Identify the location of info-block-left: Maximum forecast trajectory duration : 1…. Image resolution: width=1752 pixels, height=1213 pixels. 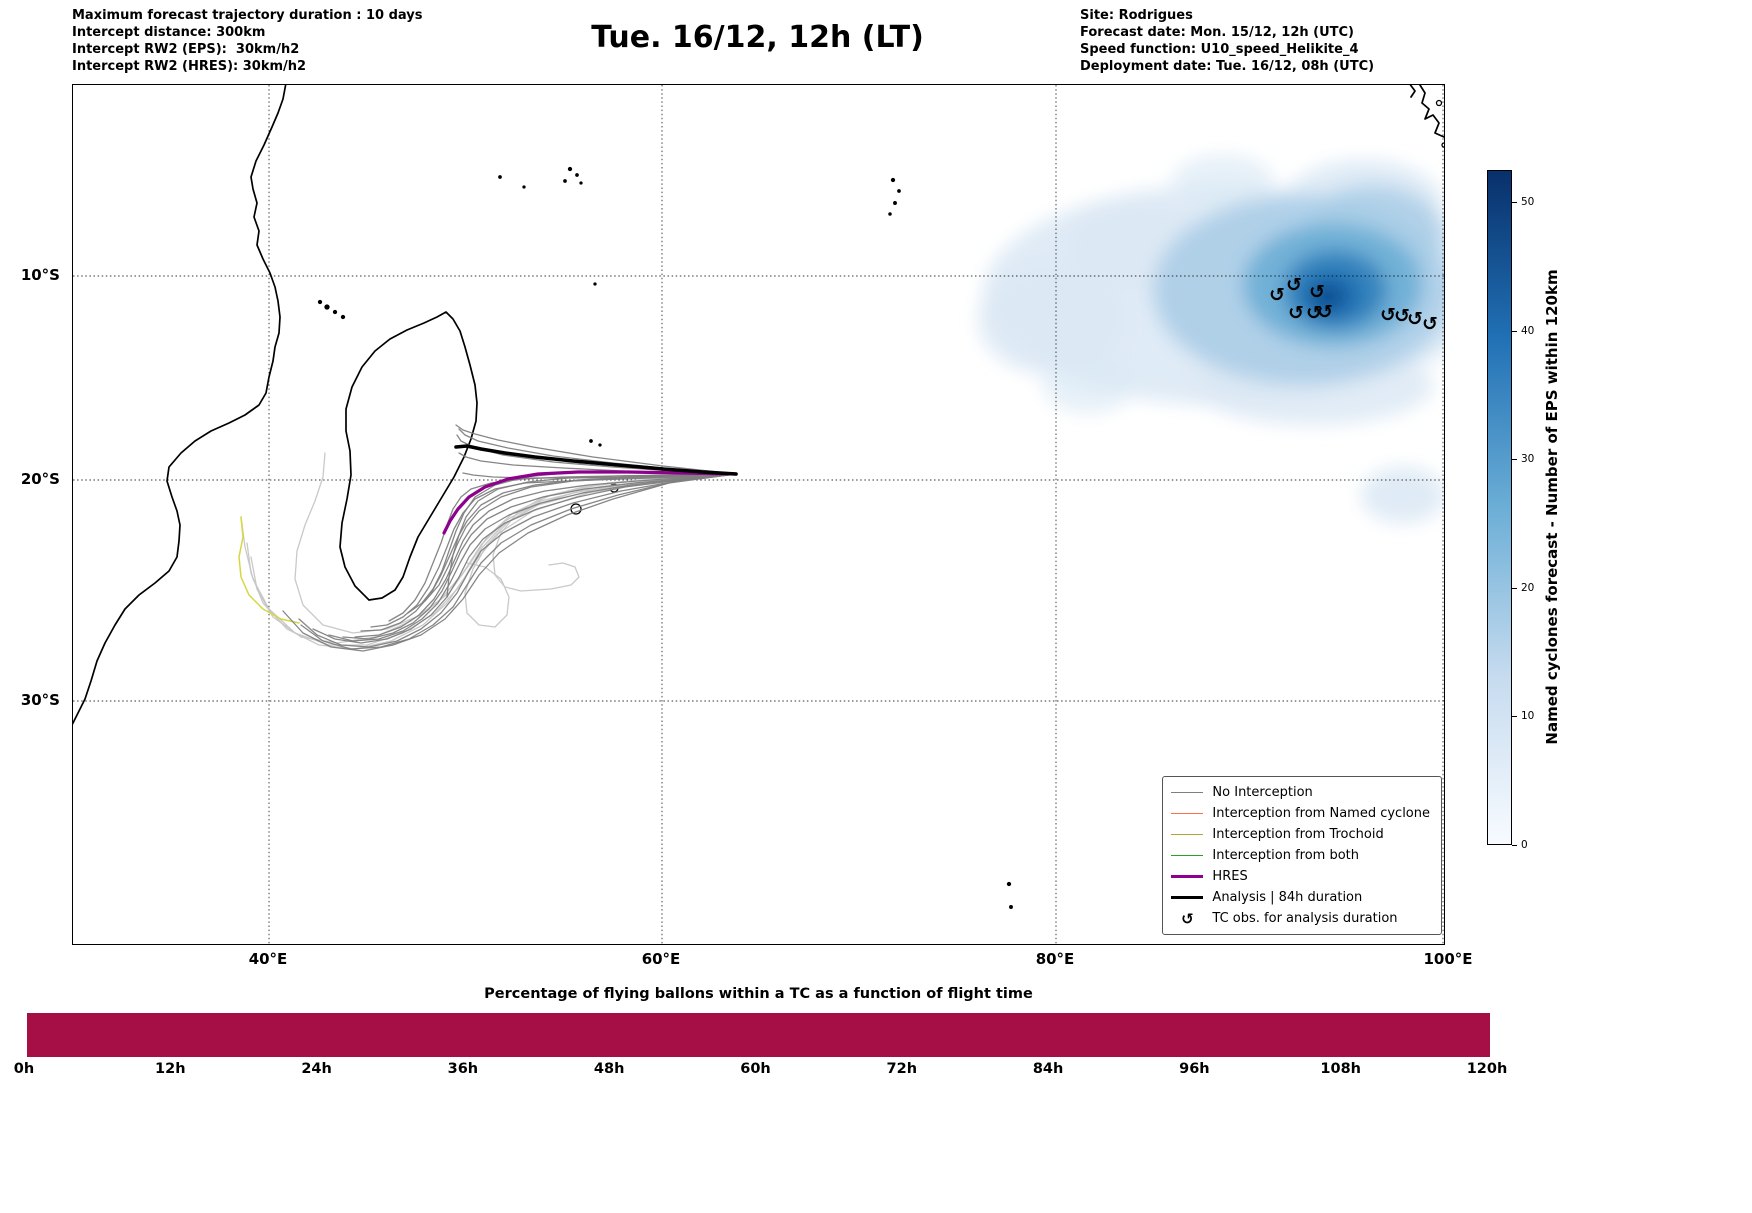
(247, 41).